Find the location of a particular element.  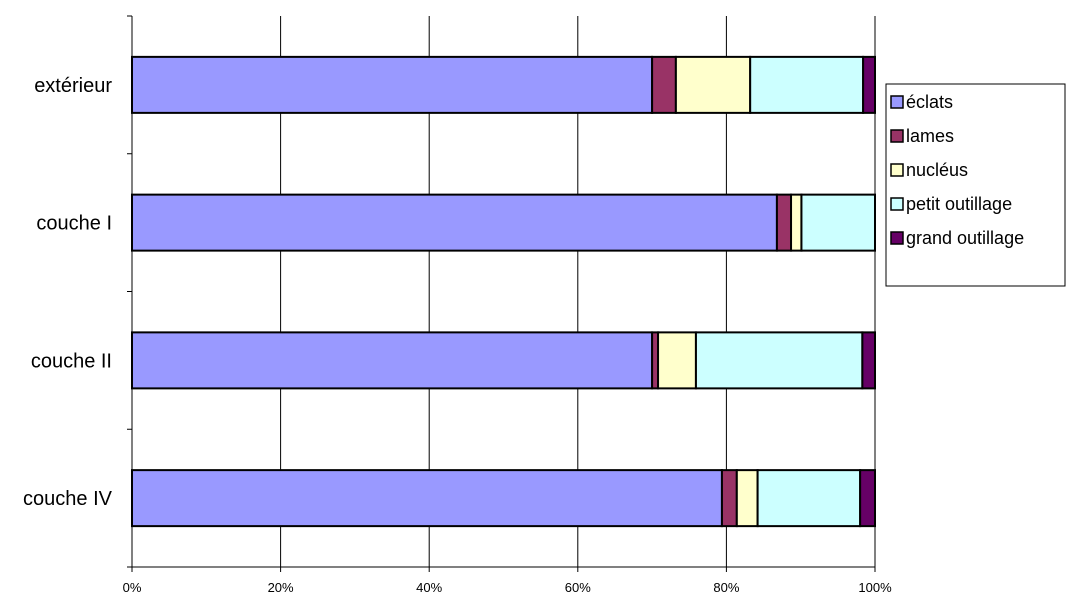

legend-label: petit outillage is located at coordinates (959, 204).